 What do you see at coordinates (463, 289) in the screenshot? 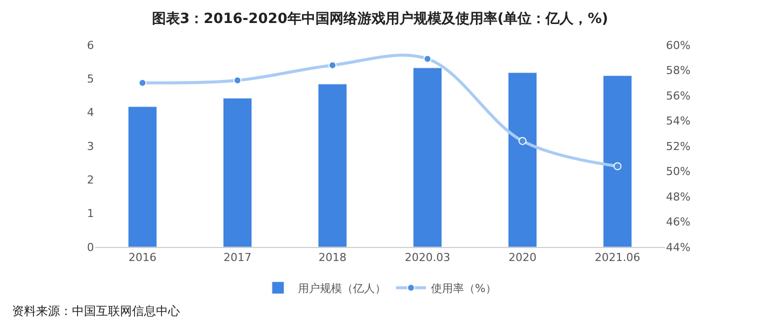
I see `legend-label: 使用率（%）` at bounding box center [463, 289].